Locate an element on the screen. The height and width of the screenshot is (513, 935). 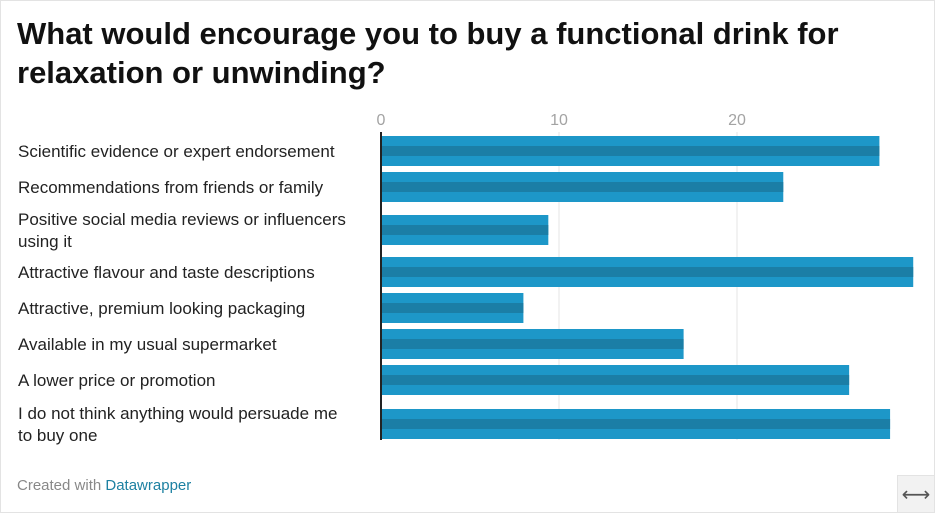
category-label-line: Attractive, premium looking packaging is located at coordinates (161, 308).